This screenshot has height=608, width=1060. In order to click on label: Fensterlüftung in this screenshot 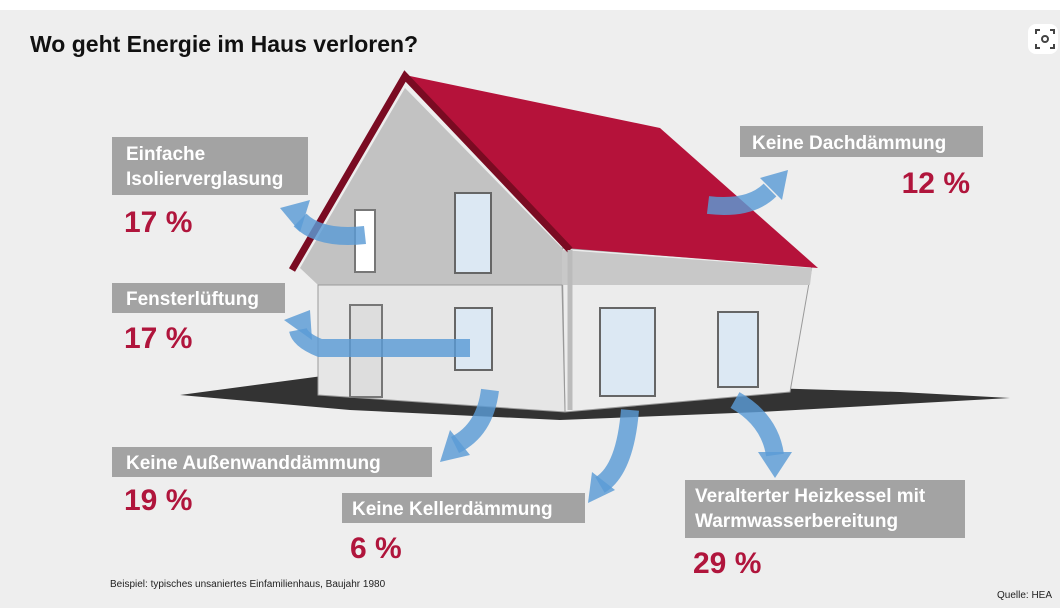, I will do `click(192, 299)`.